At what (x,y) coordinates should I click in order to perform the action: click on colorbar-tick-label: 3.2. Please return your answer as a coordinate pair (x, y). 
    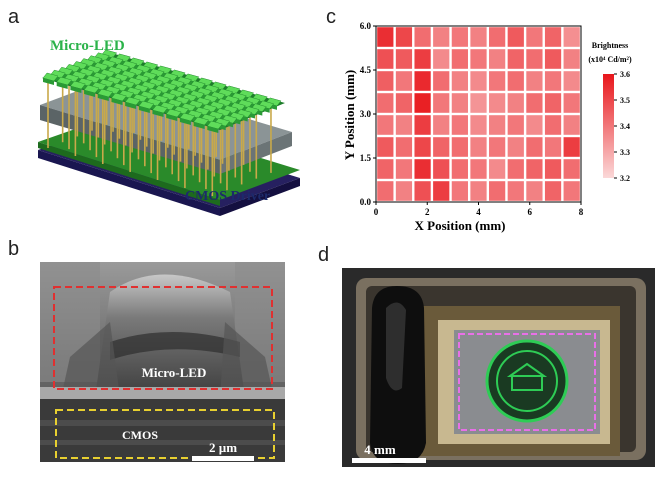
    Looking at the image, I should click on (625, 178).